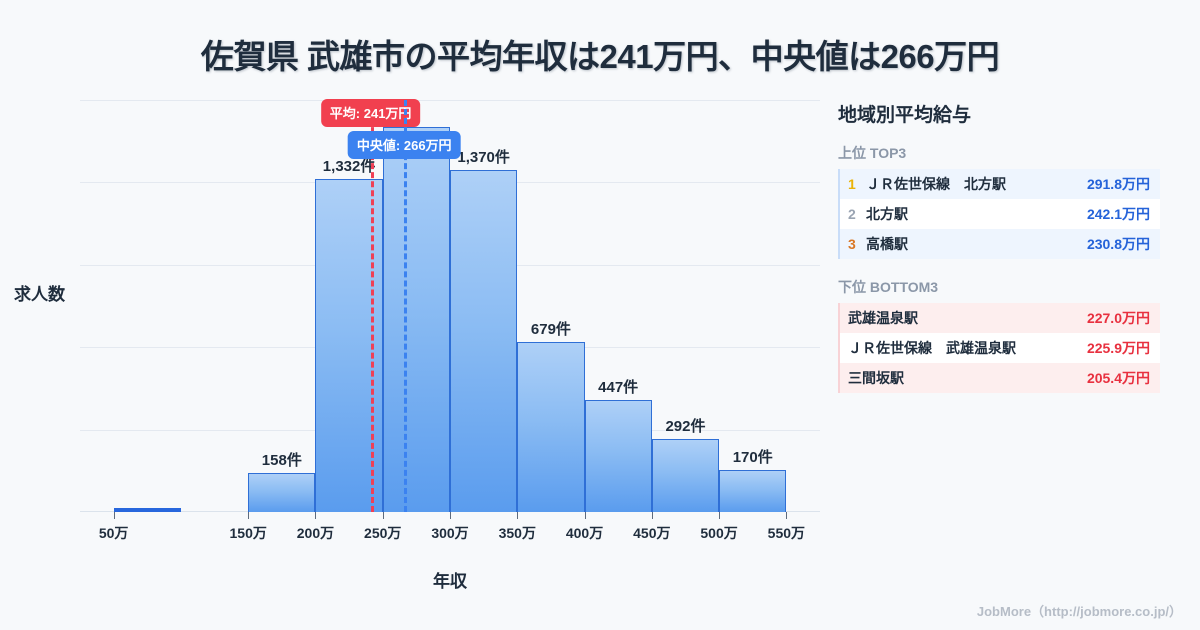 Image resolution: width=1200 pixels, height=630 pixels. Describe the element at coordinates (685, 427) in the screenshot. I see `bar-value-label: 292件` at that location.